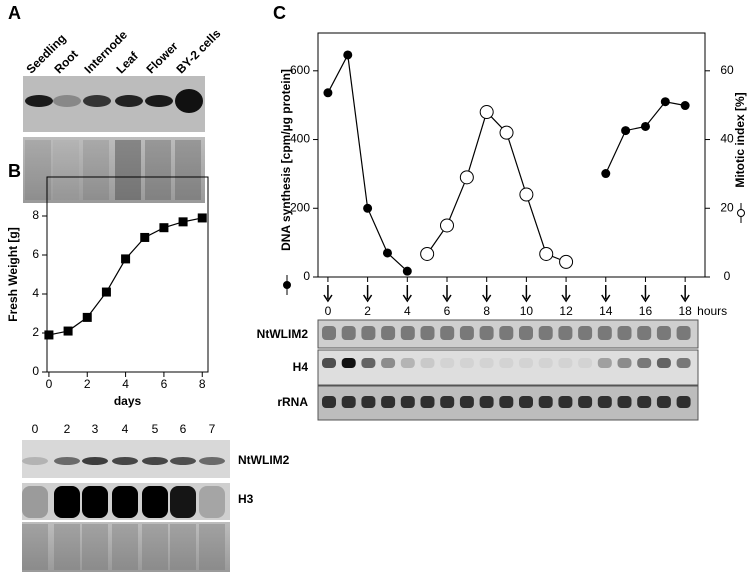  What do you see at coordinates (447, 311) in the screenshot?
I see `x-tick-label: 6` at bounding box center [447, 311].